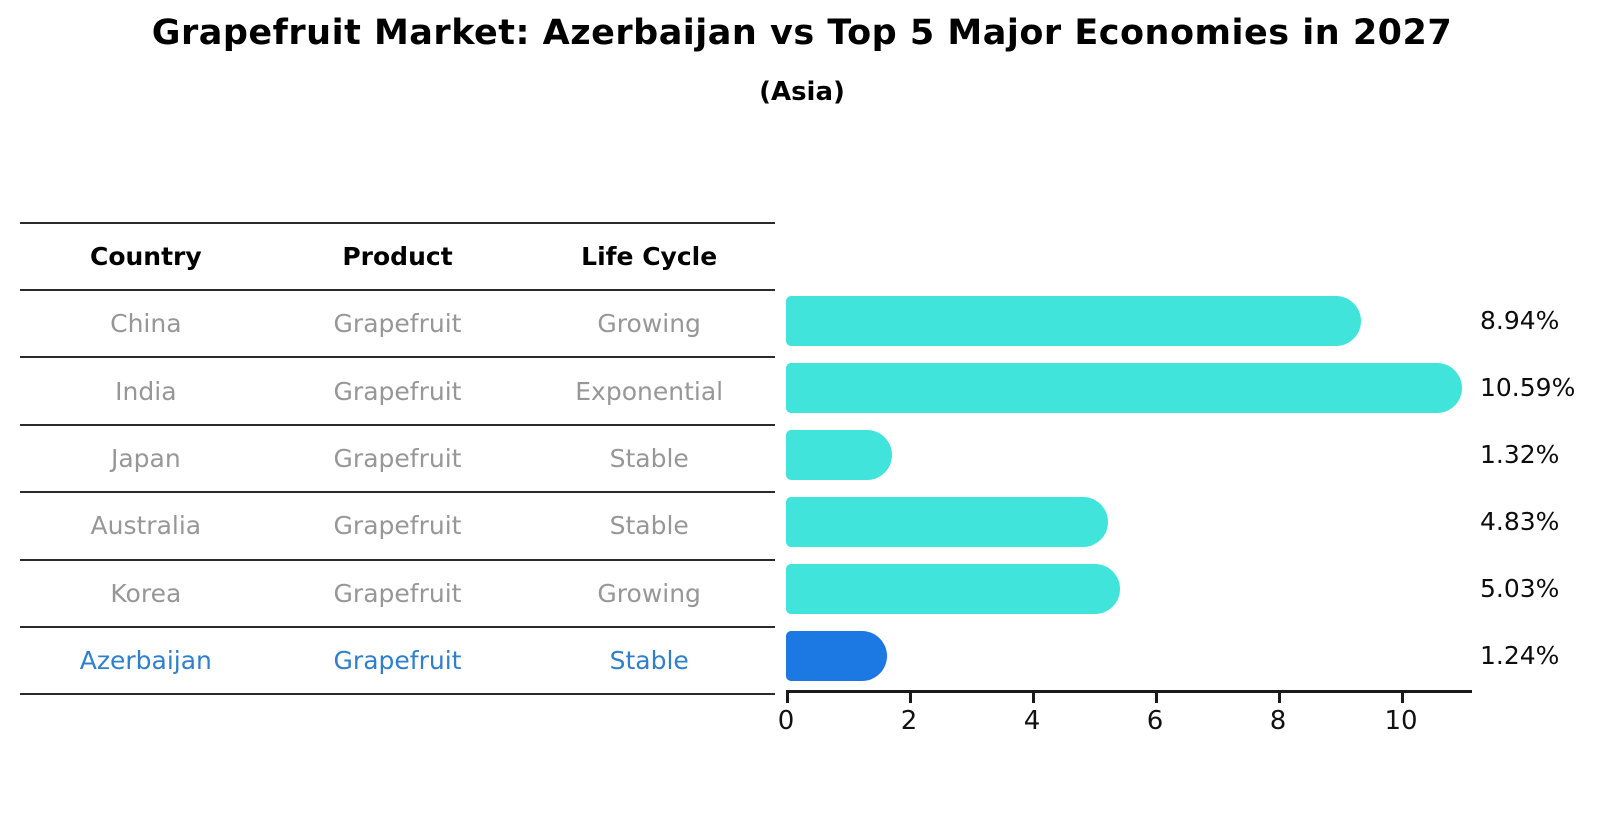 The image size is (1604, 823). I want to click on bar-azerbaijan, so click(837, 655).